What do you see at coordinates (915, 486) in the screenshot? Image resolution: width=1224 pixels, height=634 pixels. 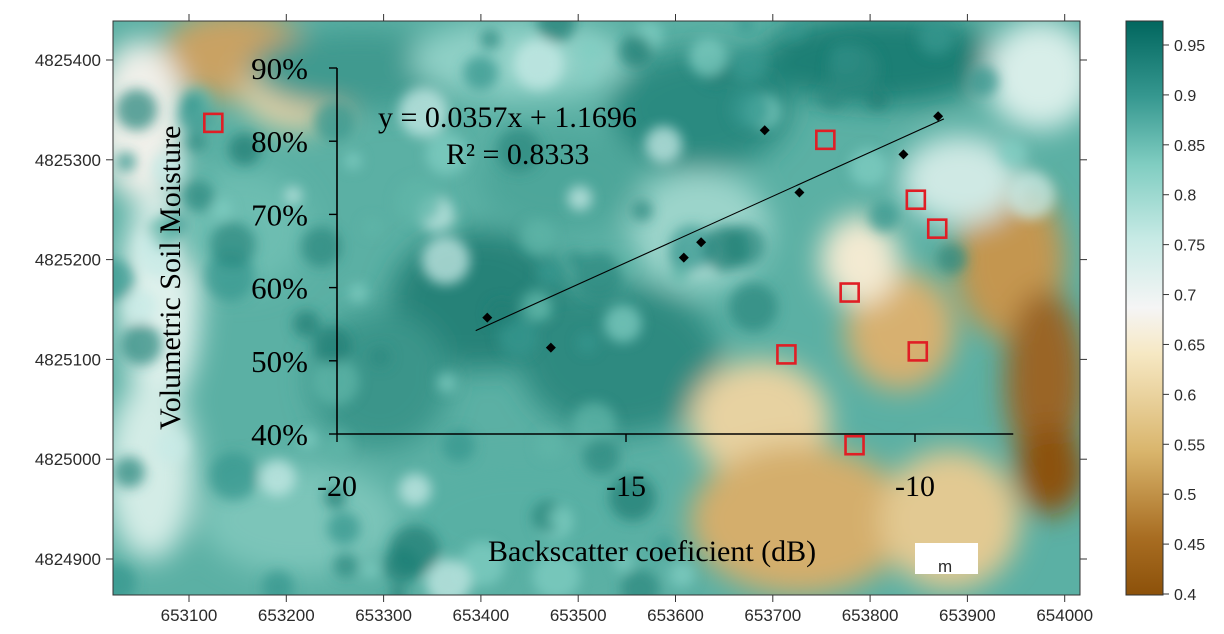 I see `scatter-x-tick-label: -10` at bounding box center [915, 486].